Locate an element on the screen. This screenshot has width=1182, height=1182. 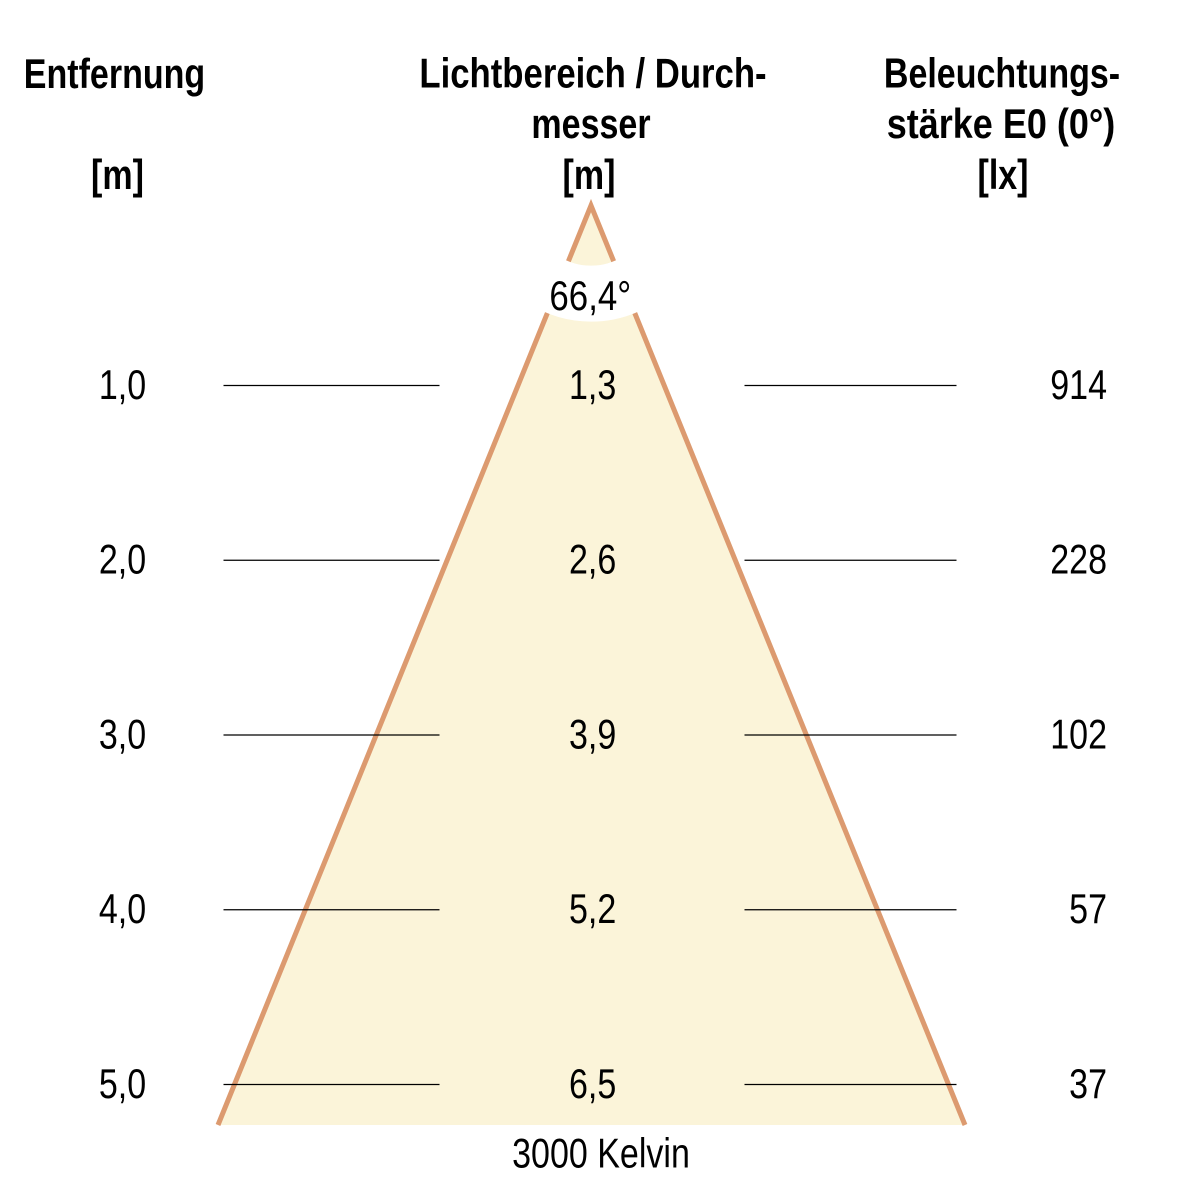
svg-text: 102 is located at coordinates (1078, 735).